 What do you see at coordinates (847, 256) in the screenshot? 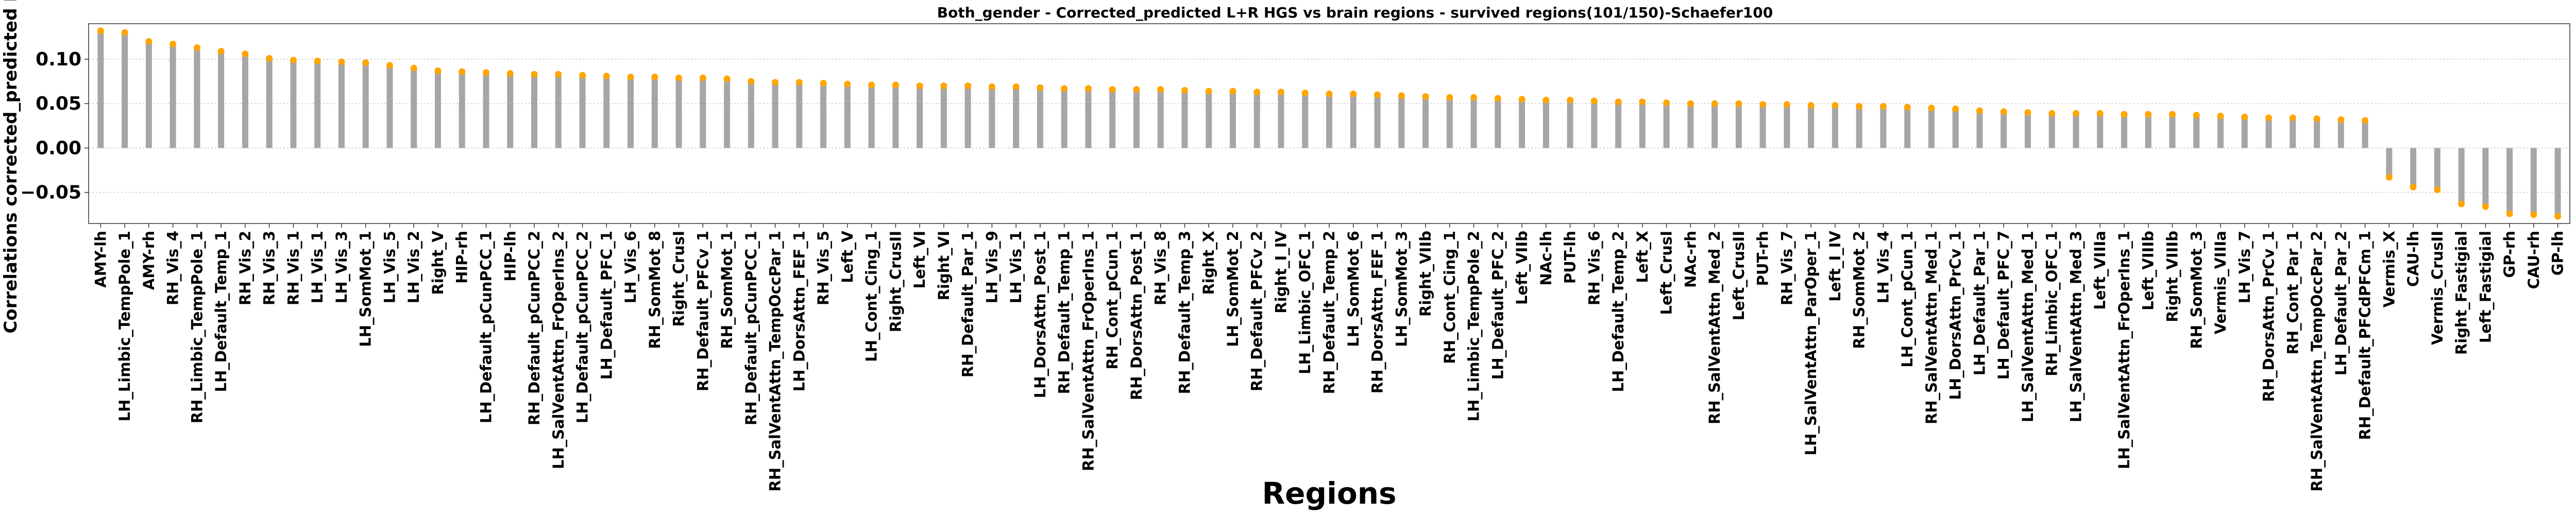
I see `x-tick-label: Left_V` at bounding box center [847, 256].